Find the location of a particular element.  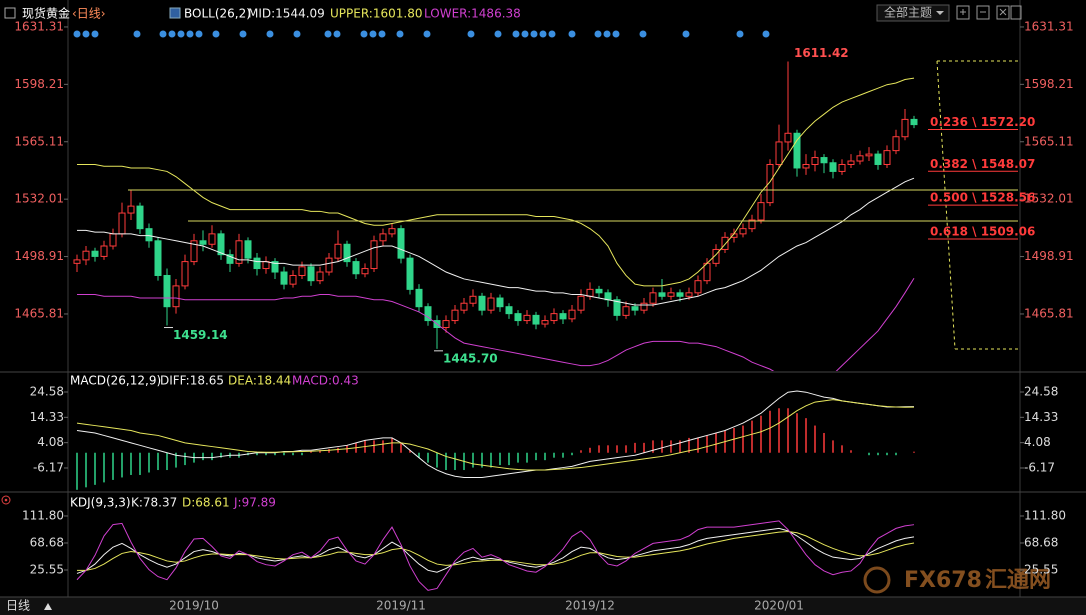

x-tick-label: 2020/01 is located at coordinates (779, 606).